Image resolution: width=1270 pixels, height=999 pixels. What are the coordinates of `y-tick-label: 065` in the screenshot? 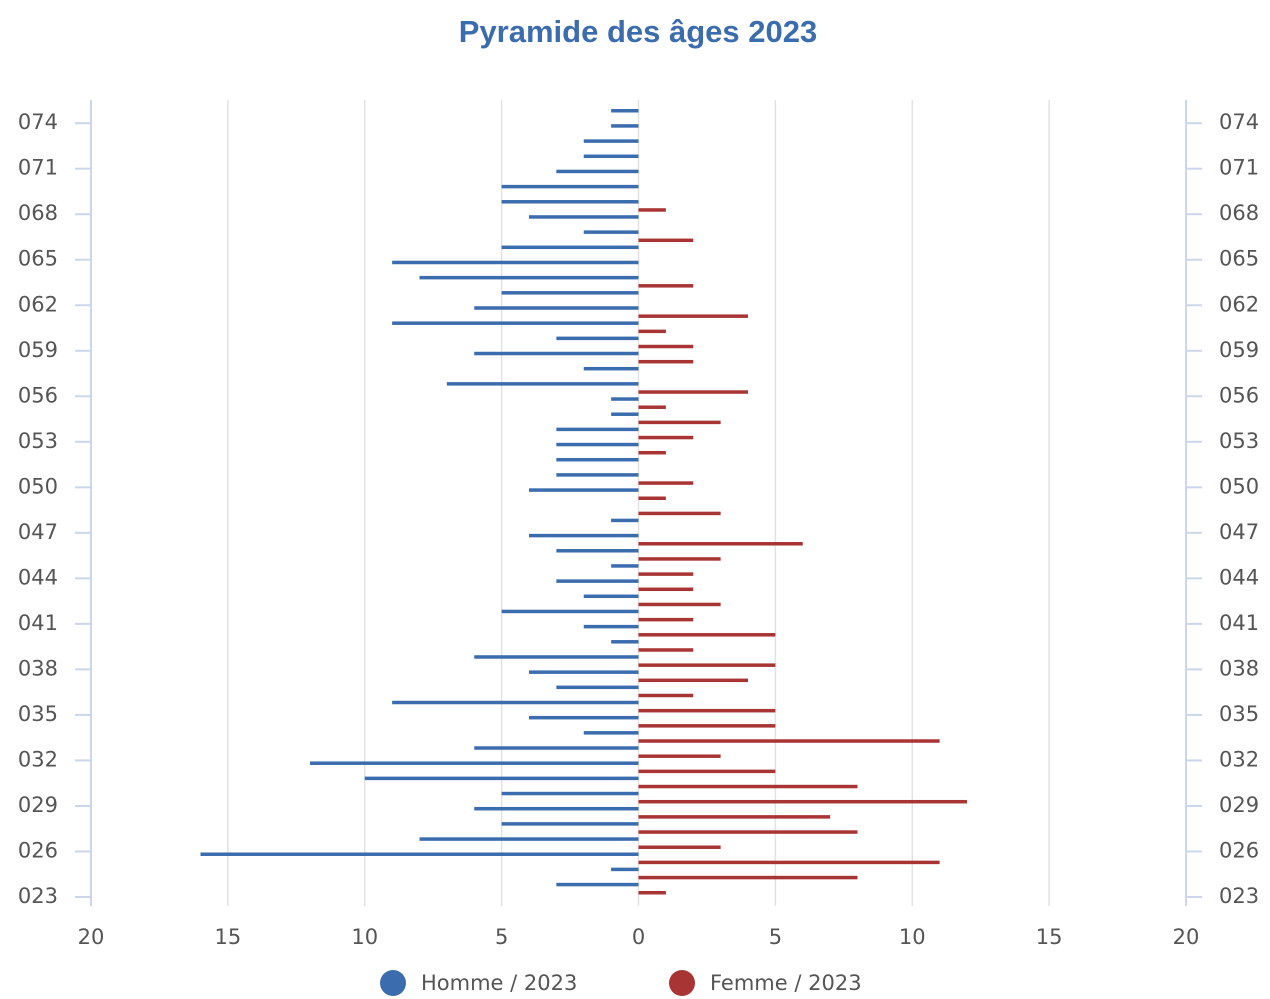 It's located at (38, 259).